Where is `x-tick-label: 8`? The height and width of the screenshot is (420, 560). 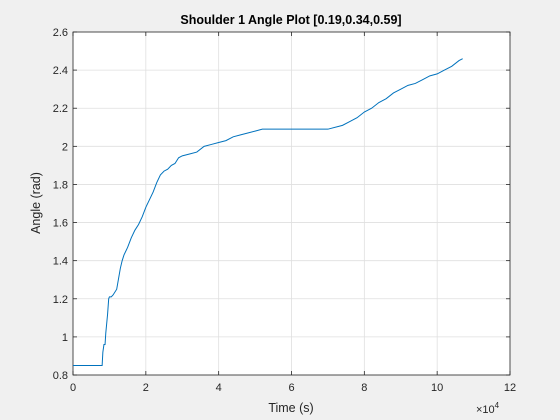 x-tick-label: 8 is located at coordinates (364, 388).